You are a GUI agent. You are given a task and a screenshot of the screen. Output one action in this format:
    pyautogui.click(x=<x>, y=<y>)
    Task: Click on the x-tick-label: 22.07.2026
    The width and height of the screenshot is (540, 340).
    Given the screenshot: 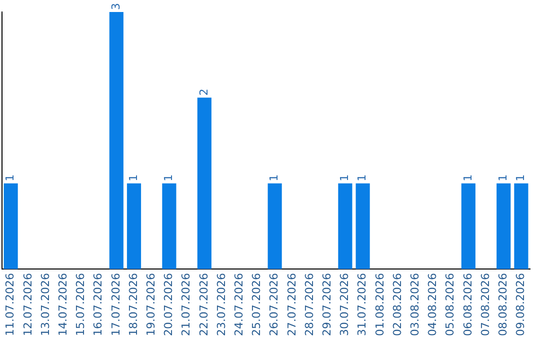 What is the action you would take?
    pyautogui.click(x=203, y=304)
    